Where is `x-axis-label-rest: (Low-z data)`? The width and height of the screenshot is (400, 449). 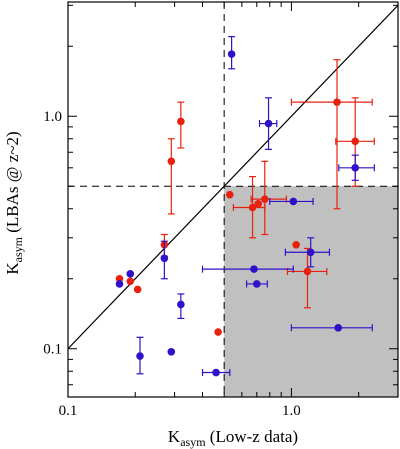
x-axis-label-rest: (Low-z data) is located at coordinates (252, 436).